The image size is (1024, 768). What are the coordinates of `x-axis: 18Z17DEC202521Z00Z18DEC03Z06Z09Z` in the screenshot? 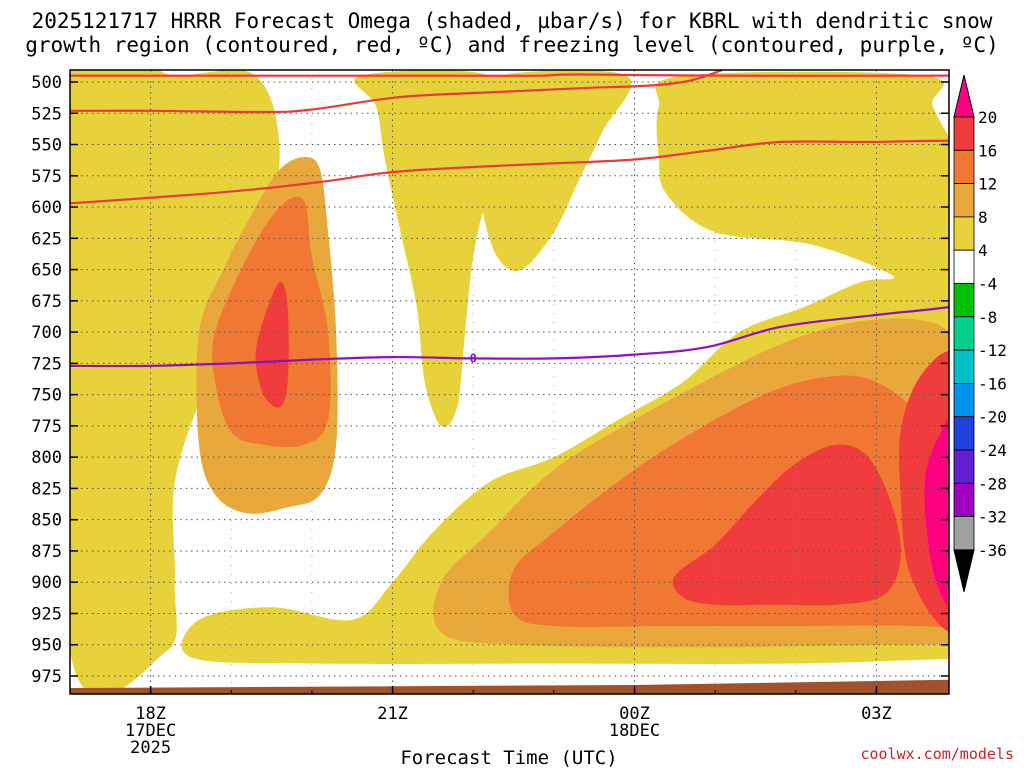 It's located at (508, 722).